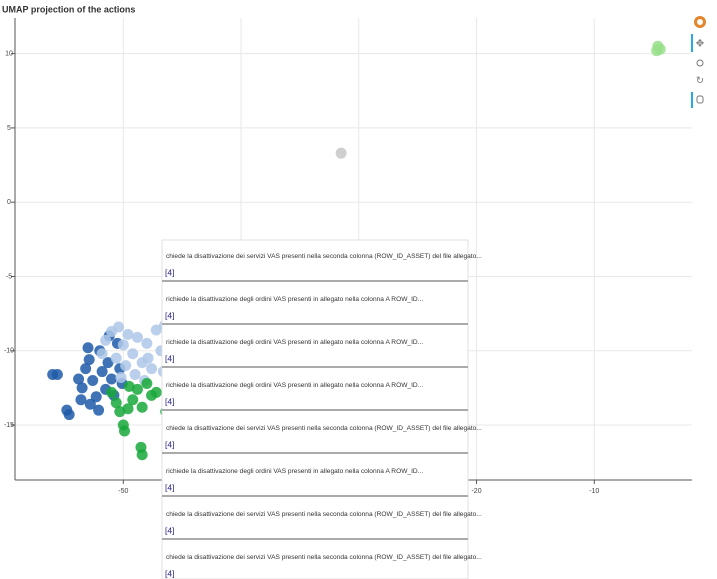 Image resolution: width=717 pixels, height=579 pixels. I want to click on y-tick-label: -5, so click(9, 276).